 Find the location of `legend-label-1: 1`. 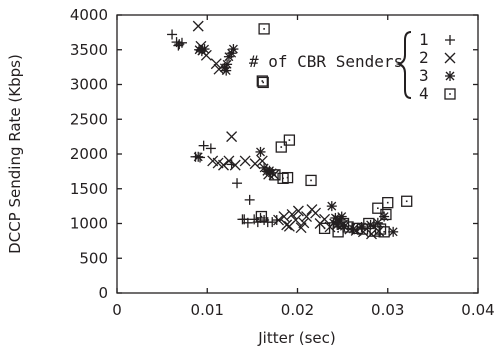

legend-label-1: 1 is located at coordinates (424, 39).